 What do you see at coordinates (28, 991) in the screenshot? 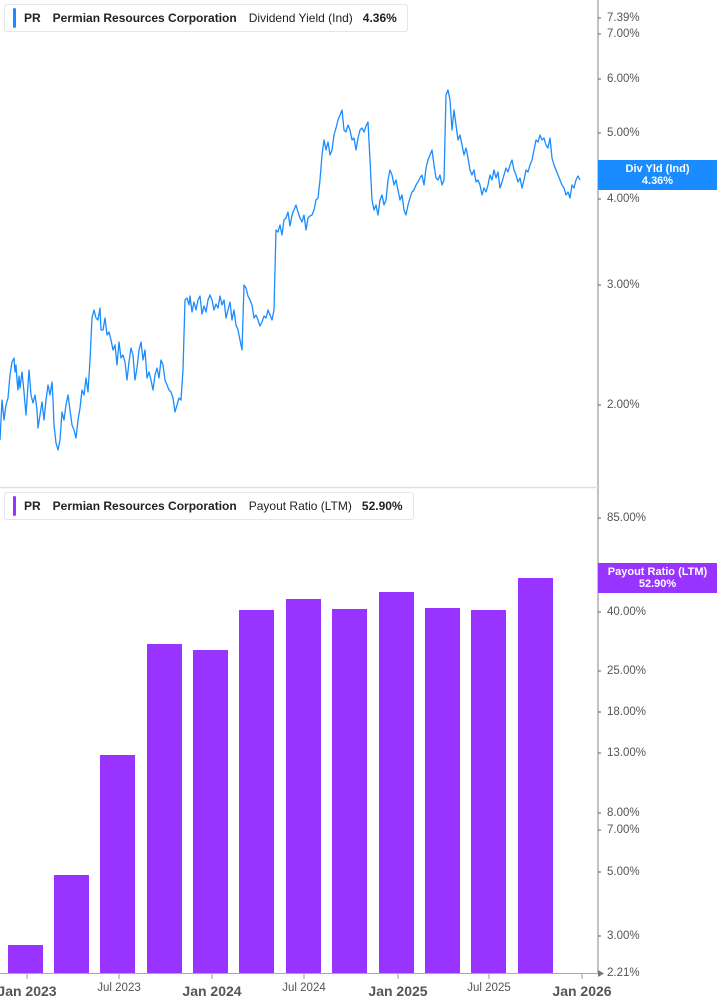
I see `x-axis-label: Jan 2023` at bounding box center [28, 991].